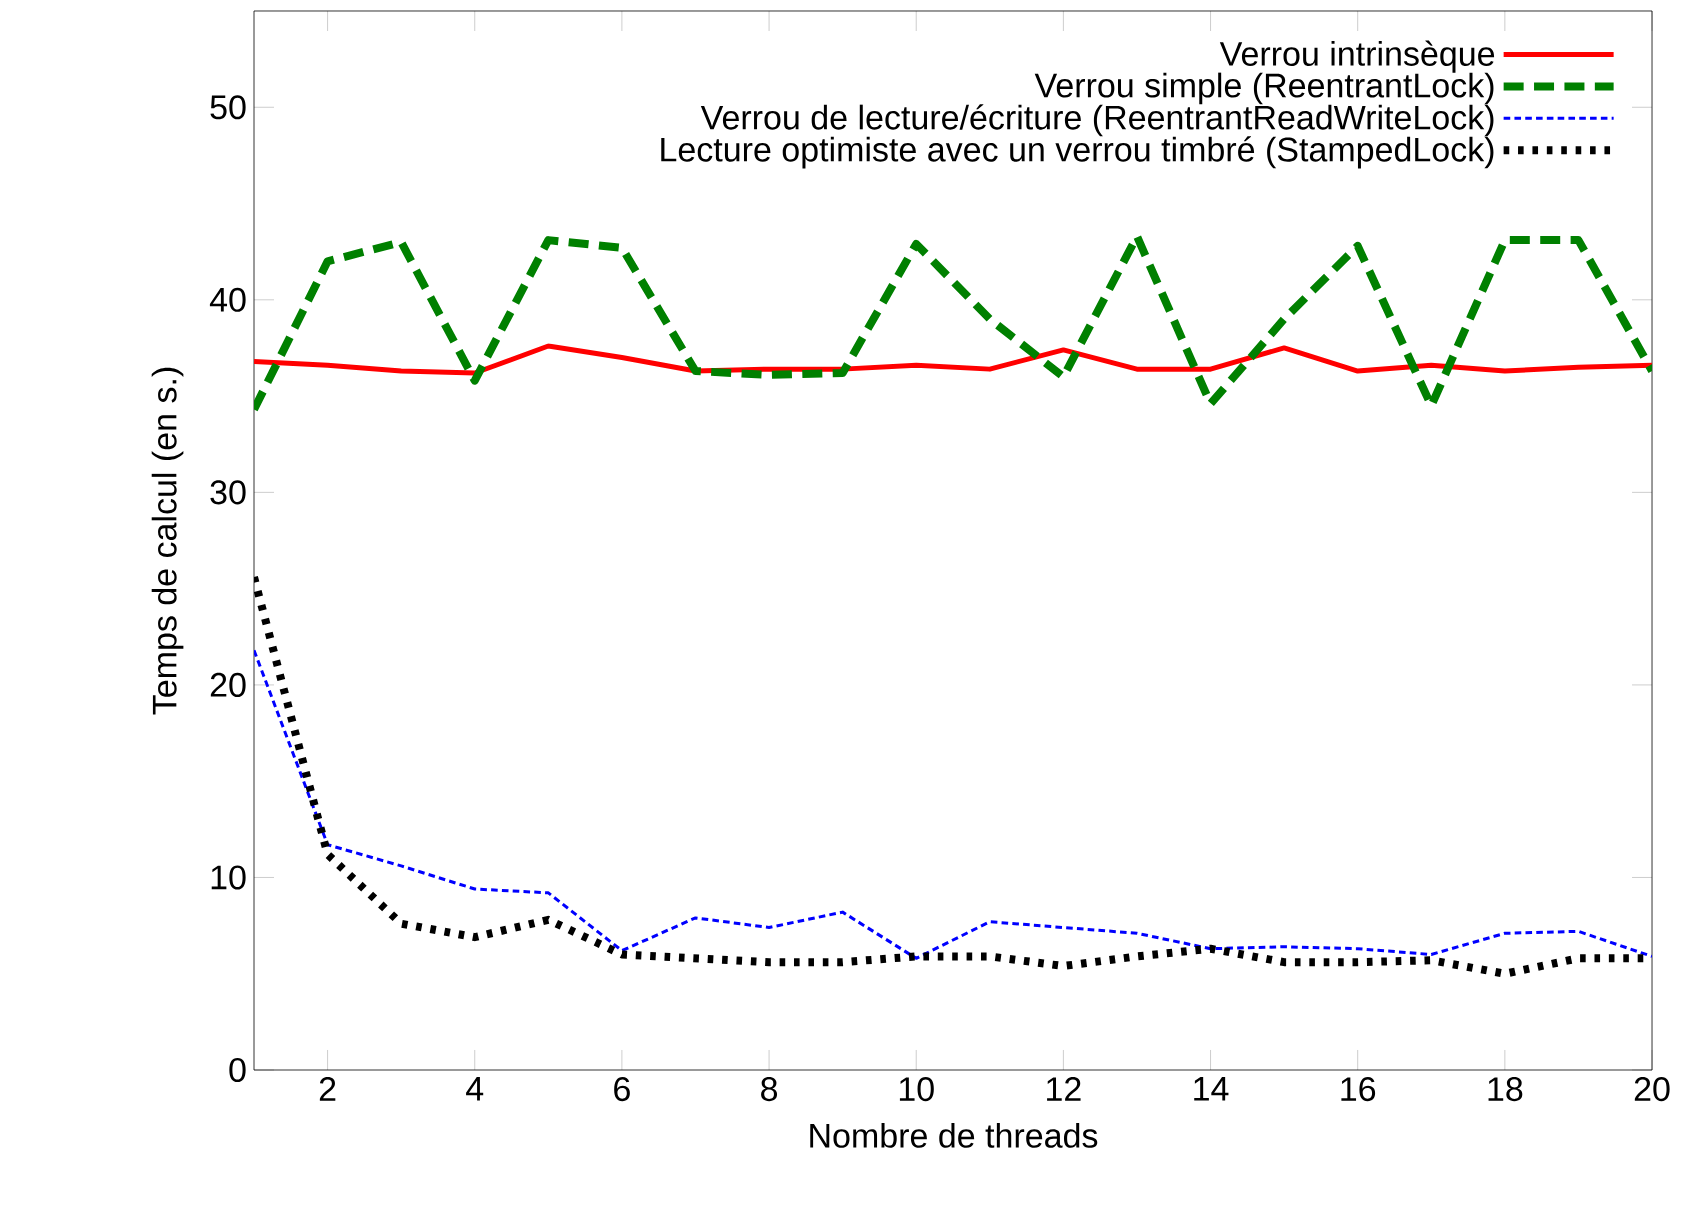  What do you see at coordinates (1358, 1089) in the screenshot?
I see `x-tick-label: 16` at bounding box center [1358, 1089].